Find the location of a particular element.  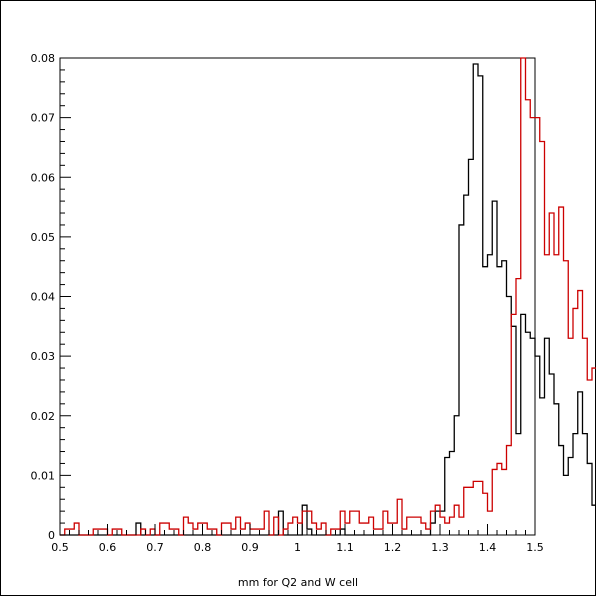

x-tick-label: 1.1 is located at coordinates (345, 547).